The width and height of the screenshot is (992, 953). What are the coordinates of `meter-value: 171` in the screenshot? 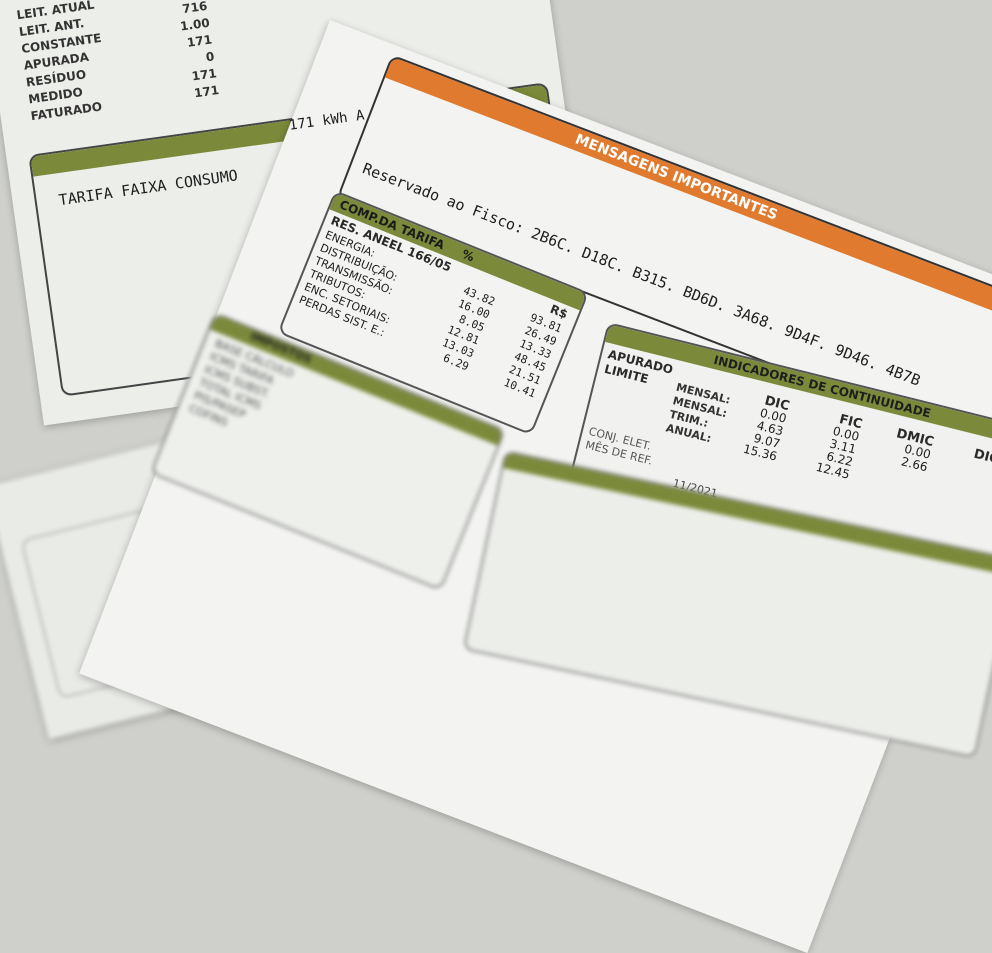 It's located at (206, 91).